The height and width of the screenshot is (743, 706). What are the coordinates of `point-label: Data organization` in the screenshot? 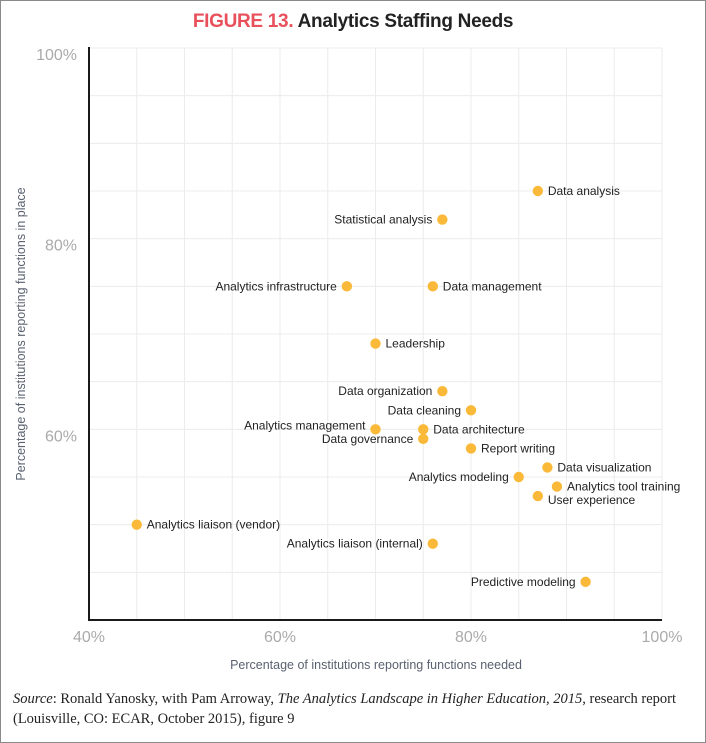 It's located at (385, 391).